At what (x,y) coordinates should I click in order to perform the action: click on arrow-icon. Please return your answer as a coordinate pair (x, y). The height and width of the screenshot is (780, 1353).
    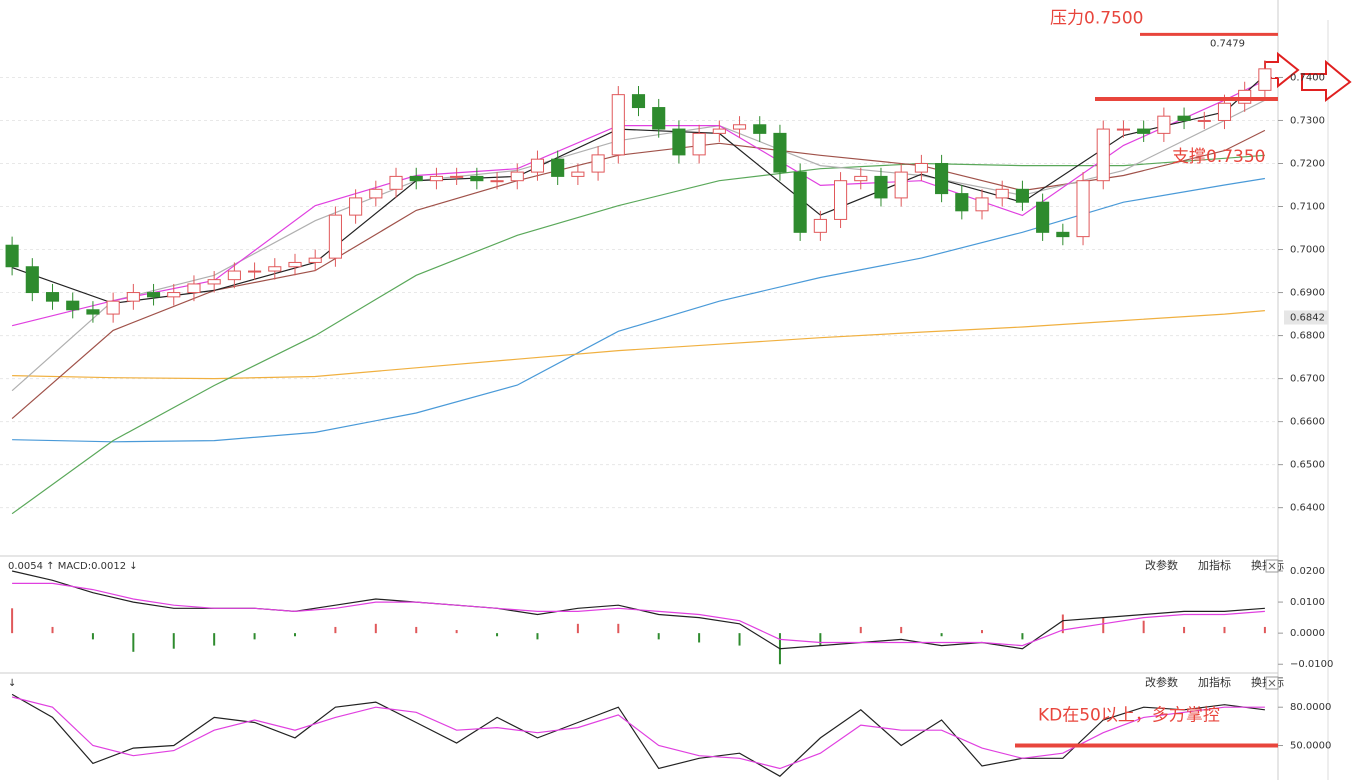
    Looking at the image, I should click on (1326, 80).